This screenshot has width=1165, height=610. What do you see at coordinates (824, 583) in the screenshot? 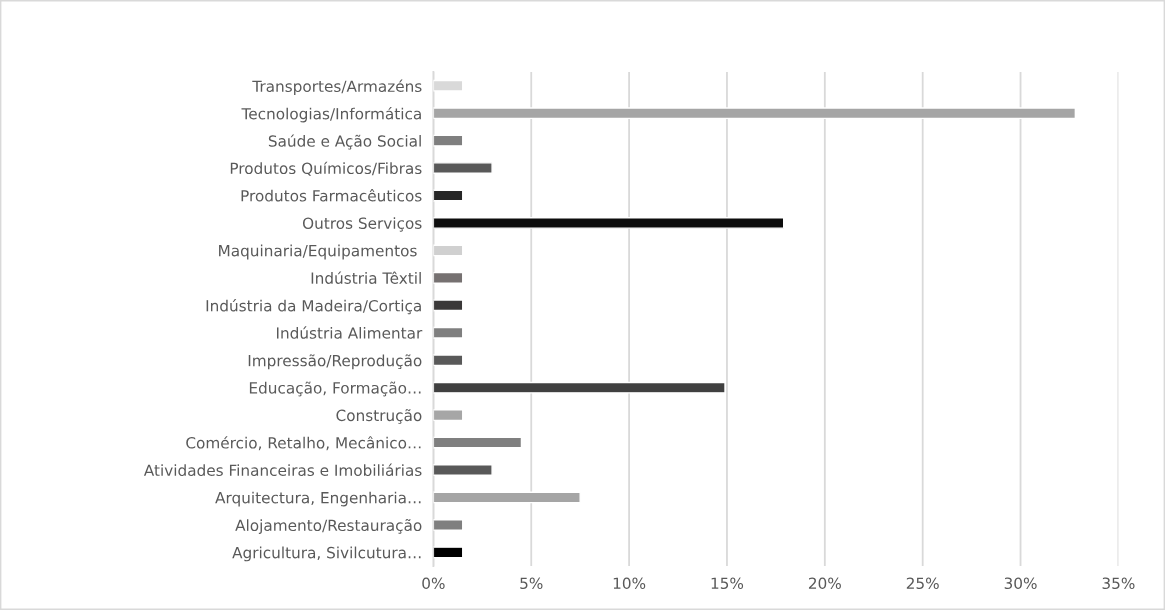
I see `x-tick-label: 20%` at bounding box center [824, 583].